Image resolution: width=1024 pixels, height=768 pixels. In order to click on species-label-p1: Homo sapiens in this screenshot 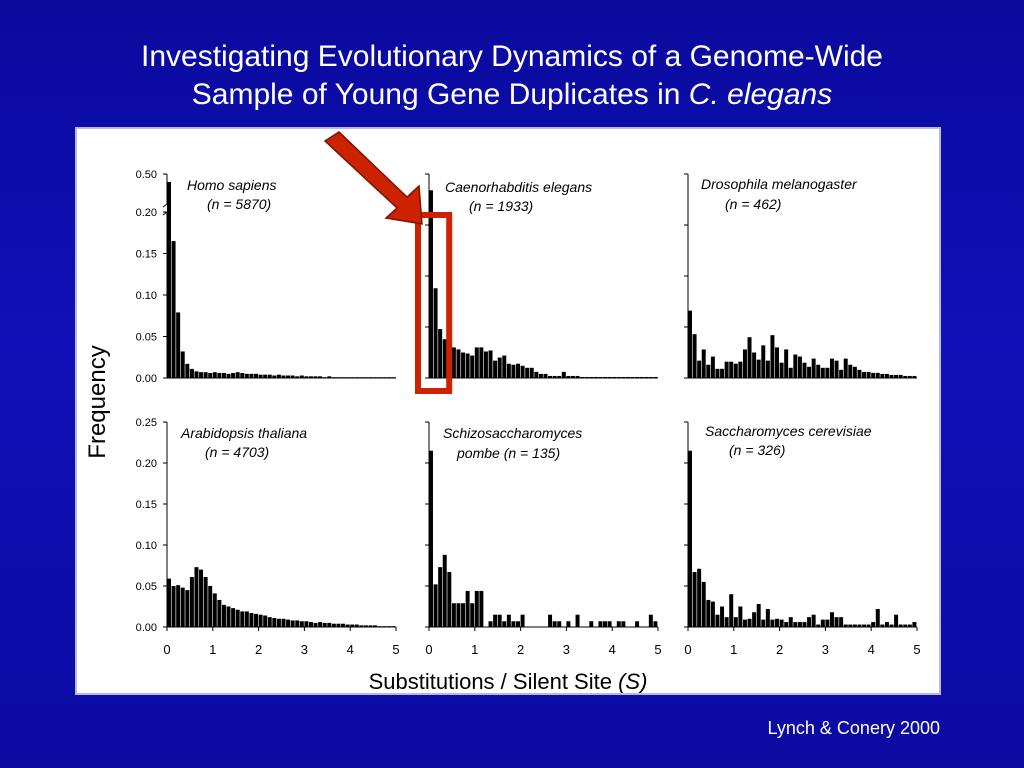, I will do `click(232, 185)`.